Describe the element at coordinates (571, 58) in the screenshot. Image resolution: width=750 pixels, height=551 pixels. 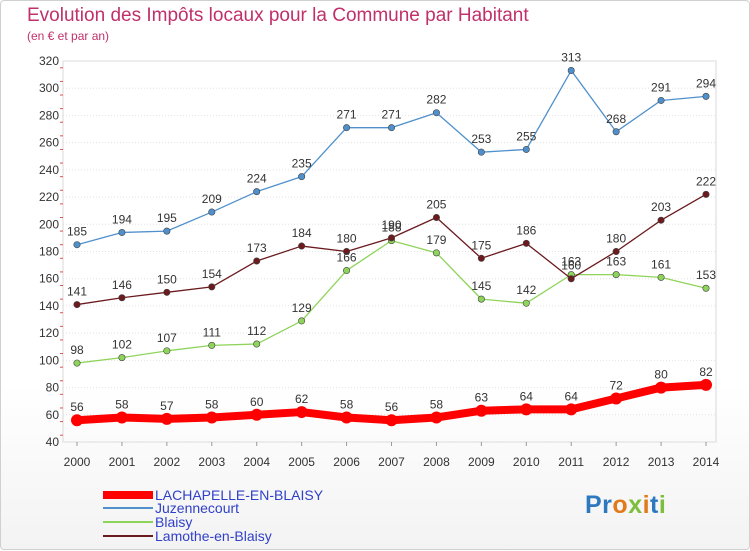
I see `series-juzennecourt-label-2011: 313` at that location.